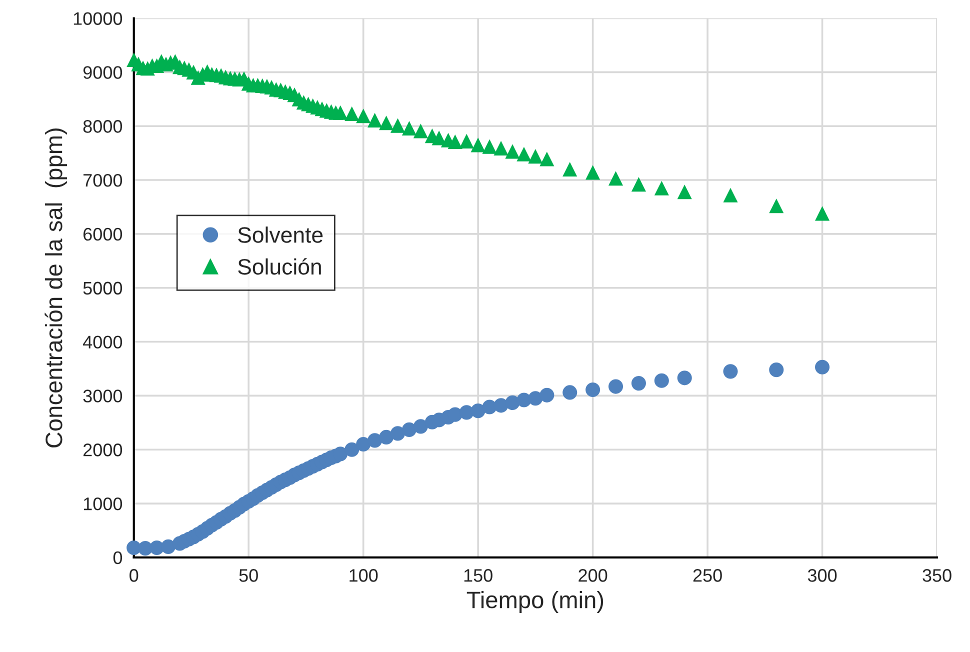 This screenshot has height=652, width=970. I want to click on y-tick-label: 7000, so click(103, 180).